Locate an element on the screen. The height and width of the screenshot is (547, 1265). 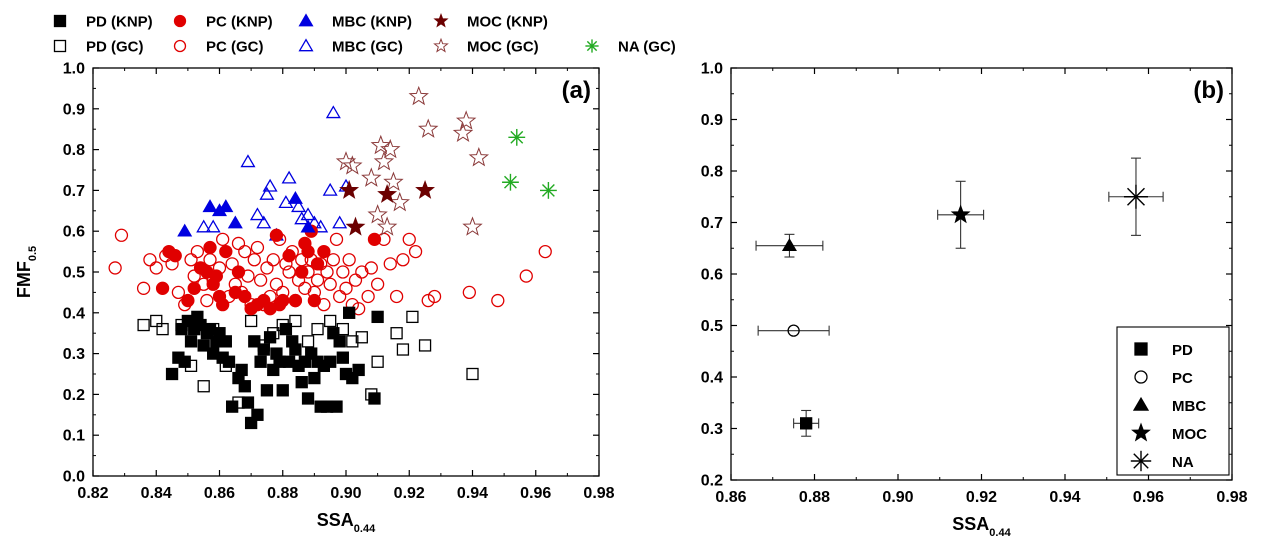
legend-label-3: MOC (KNP) is located at coordinates (507, 22).